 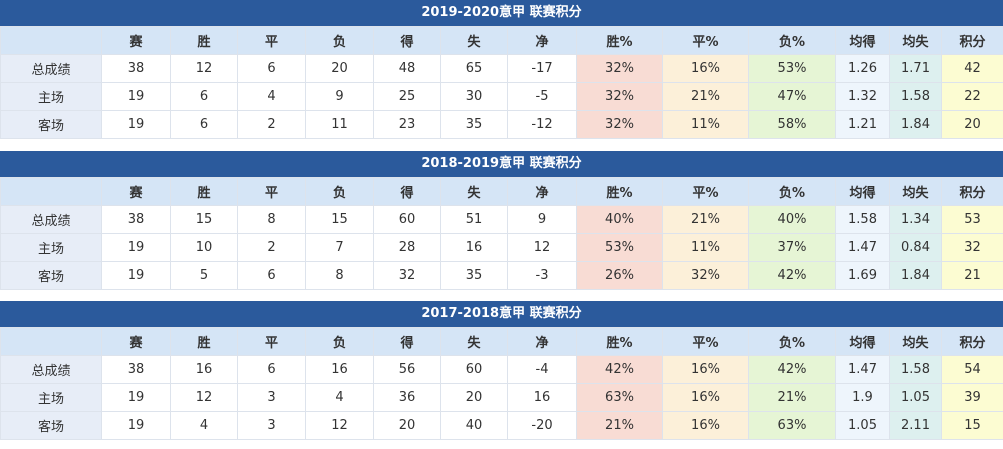 I want to click on header-cell: 胜%, so click(x=619, y=40).